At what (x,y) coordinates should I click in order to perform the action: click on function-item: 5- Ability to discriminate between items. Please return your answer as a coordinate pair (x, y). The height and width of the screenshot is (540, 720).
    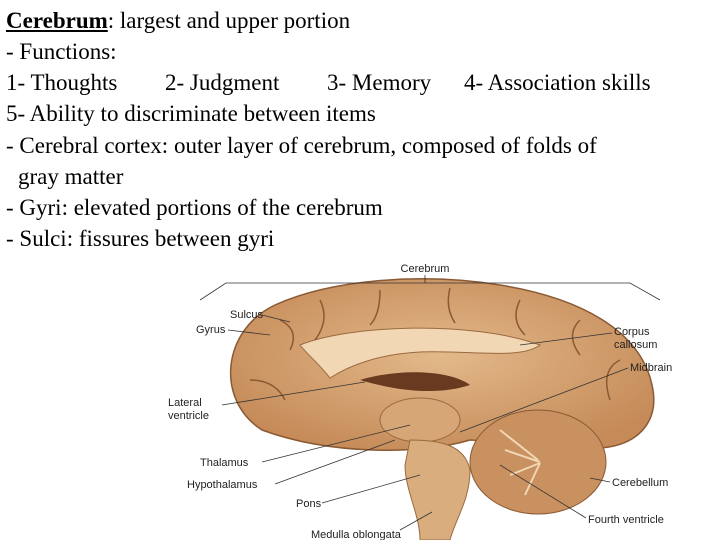
    Looking at the image, I should click on (191, 113).